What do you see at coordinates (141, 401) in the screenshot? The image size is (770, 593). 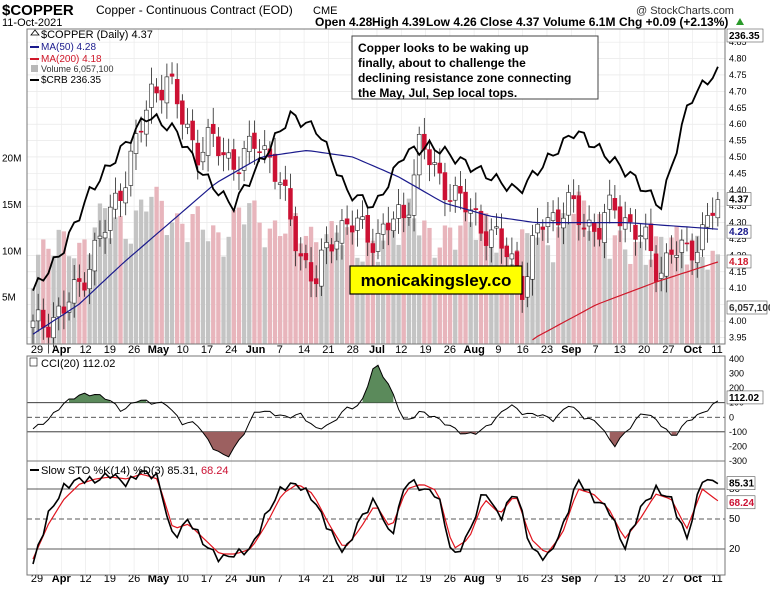 I see `cci-positive-fill` at bounding box center [141, 401].